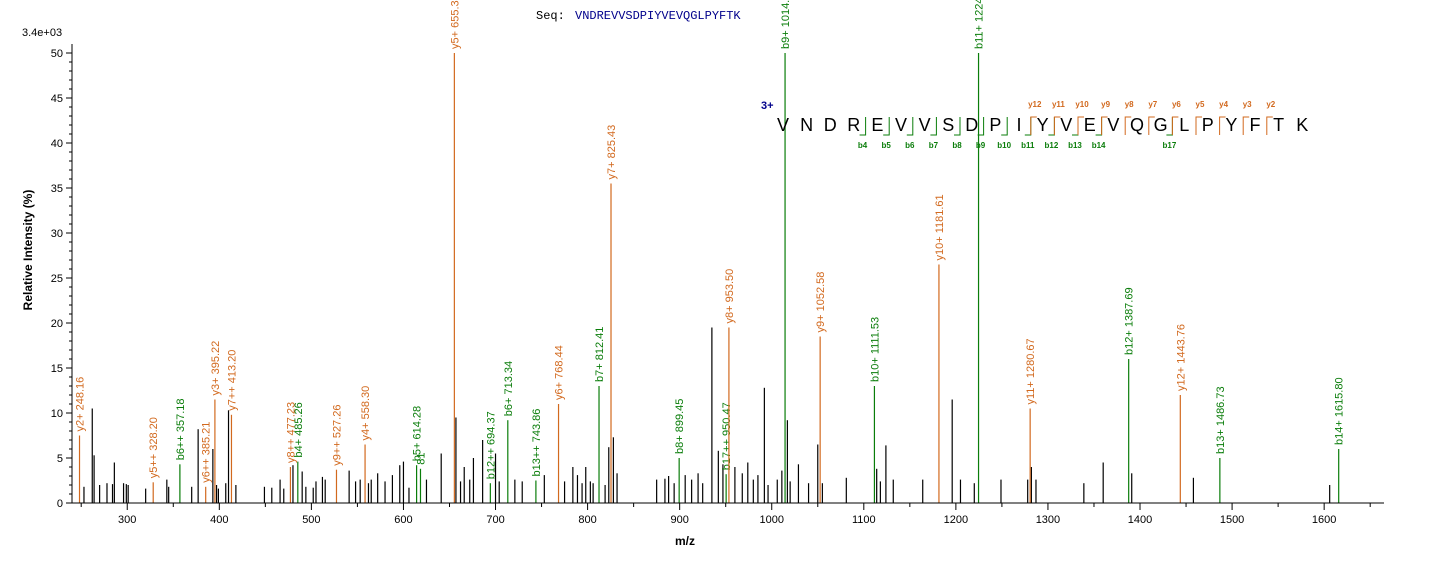 Image resolution: width=1436 pixels, height=562 pixels. Describe the element at coordinates (1223, 104) in the screenshot. I see `y-ion-marker: y4` at that location.